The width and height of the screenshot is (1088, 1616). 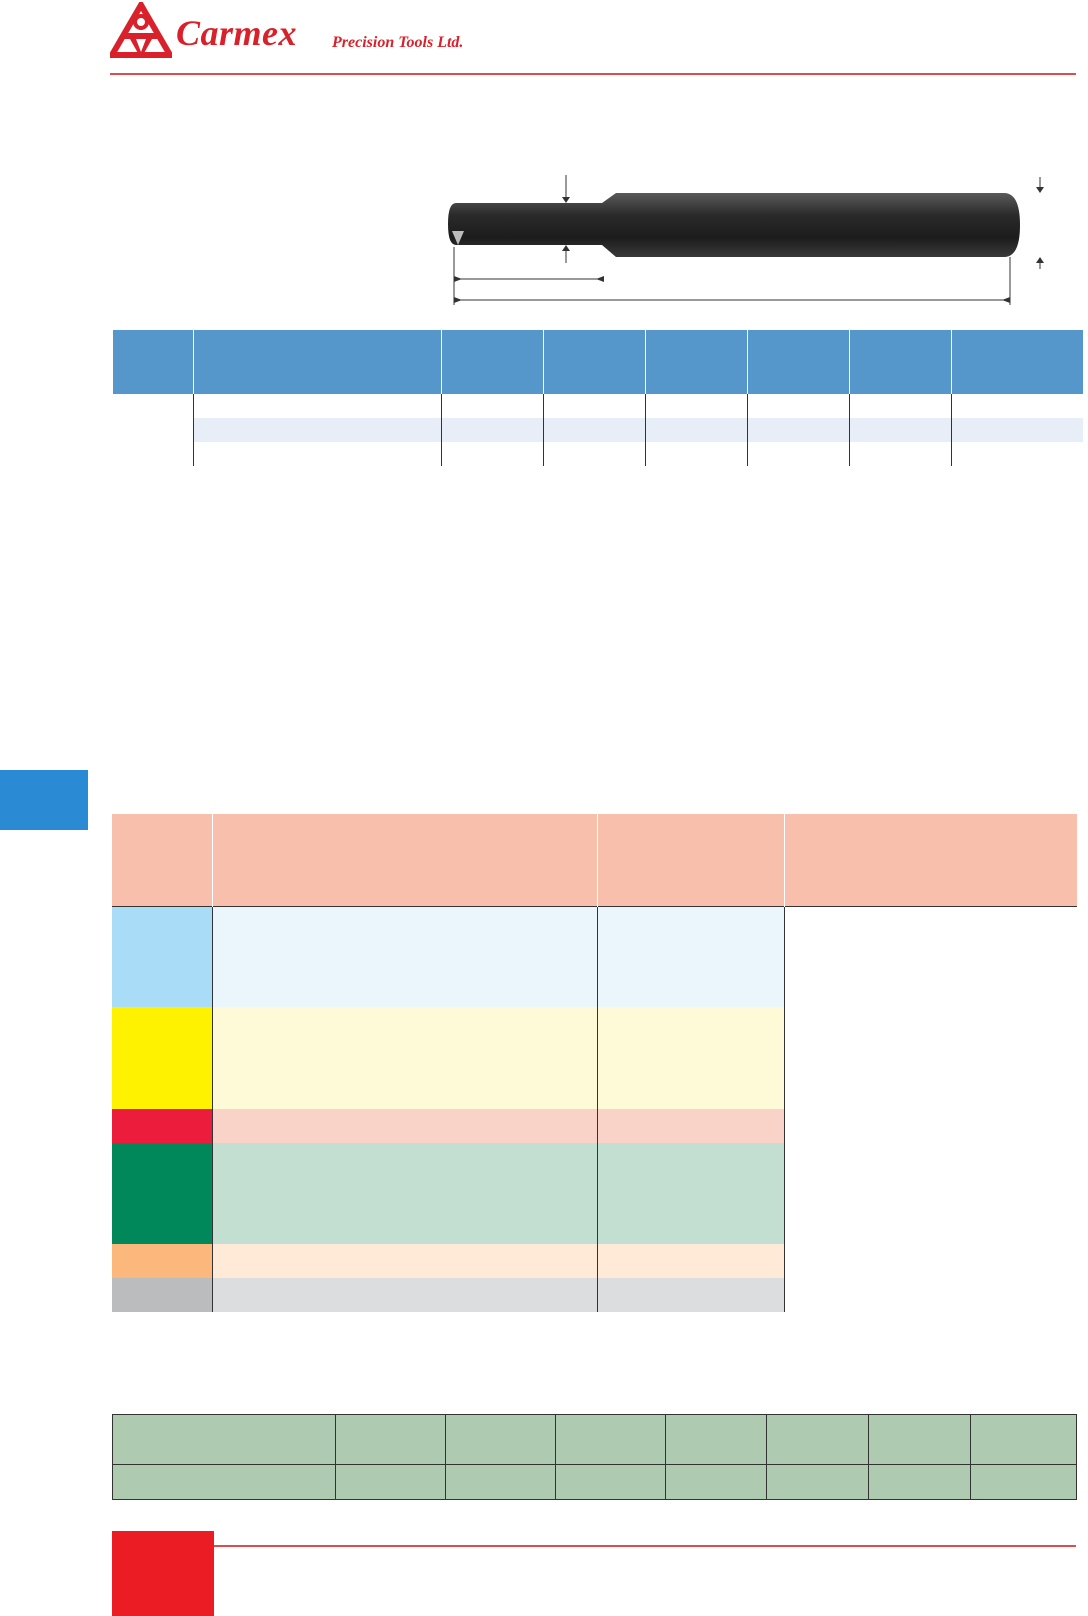 I want to click on carmex-triangle-logo-icon, so click(x=141, y=30).